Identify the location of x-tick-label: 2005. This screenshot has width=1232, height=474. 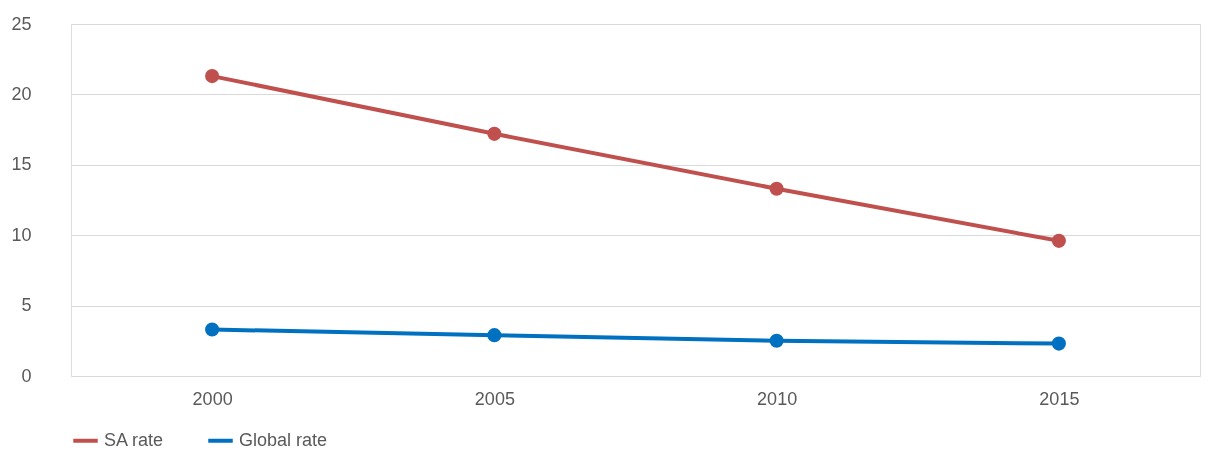
(494, 398).